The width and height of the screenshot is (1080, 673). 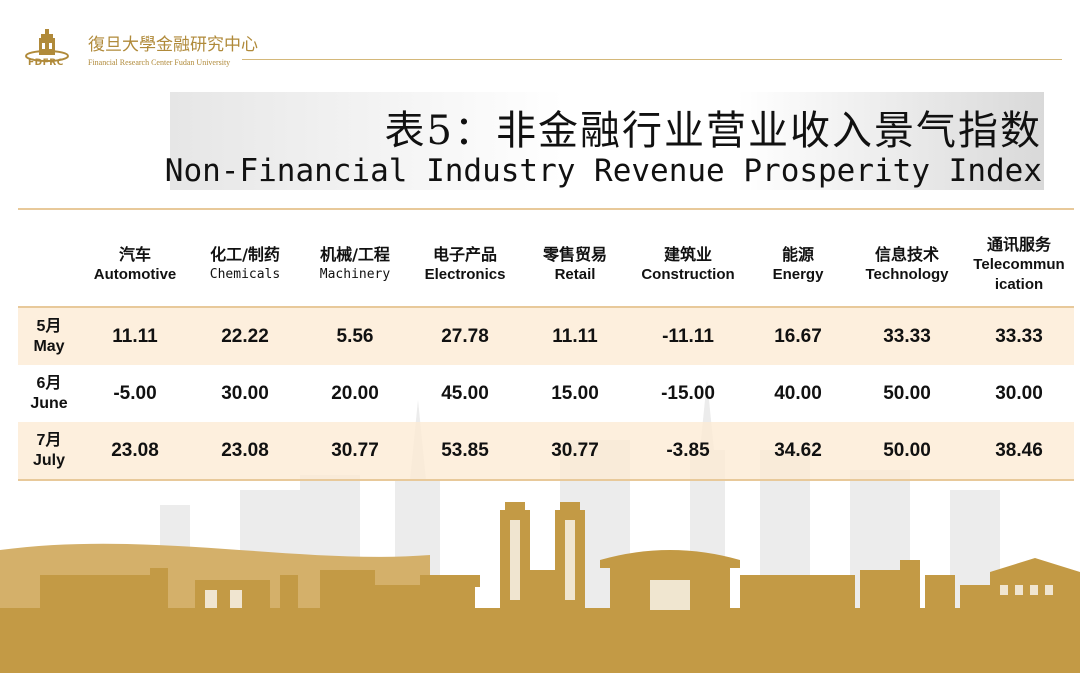 What do you see at coordinates (1019, 393) in the screenshot?
I see `cell-telecommunication: 30.00` at bounding box center [1019, 393].